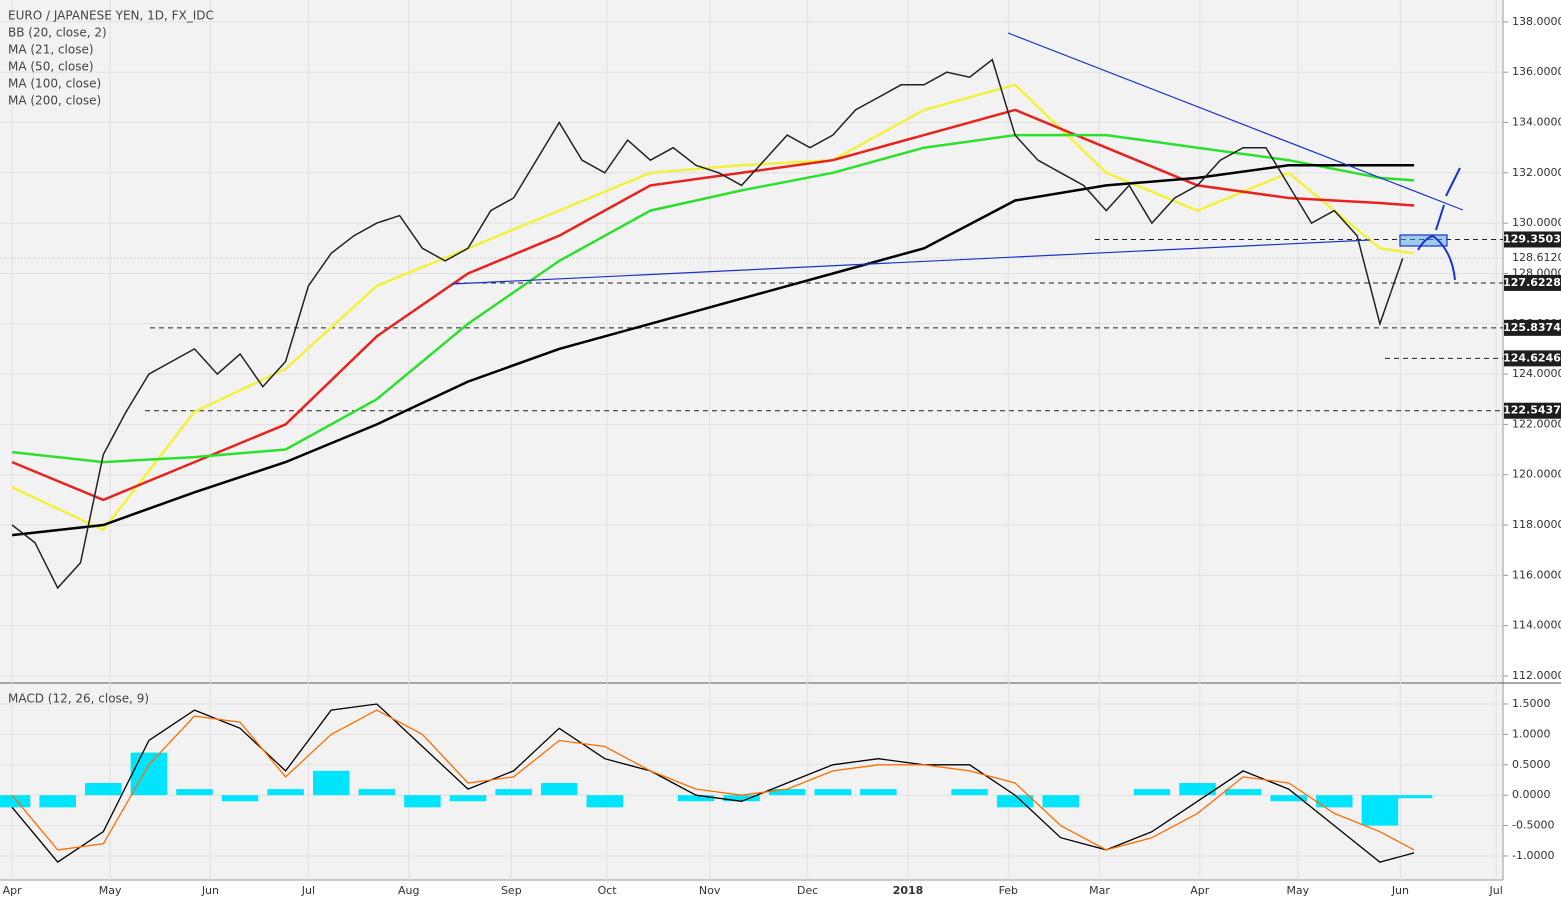 The height and width of the screenshot is (901, 1561). Describe the element at coordinates (1533, 825) in the screenshot. I see `y-tick-label: -0.5000` at that location.